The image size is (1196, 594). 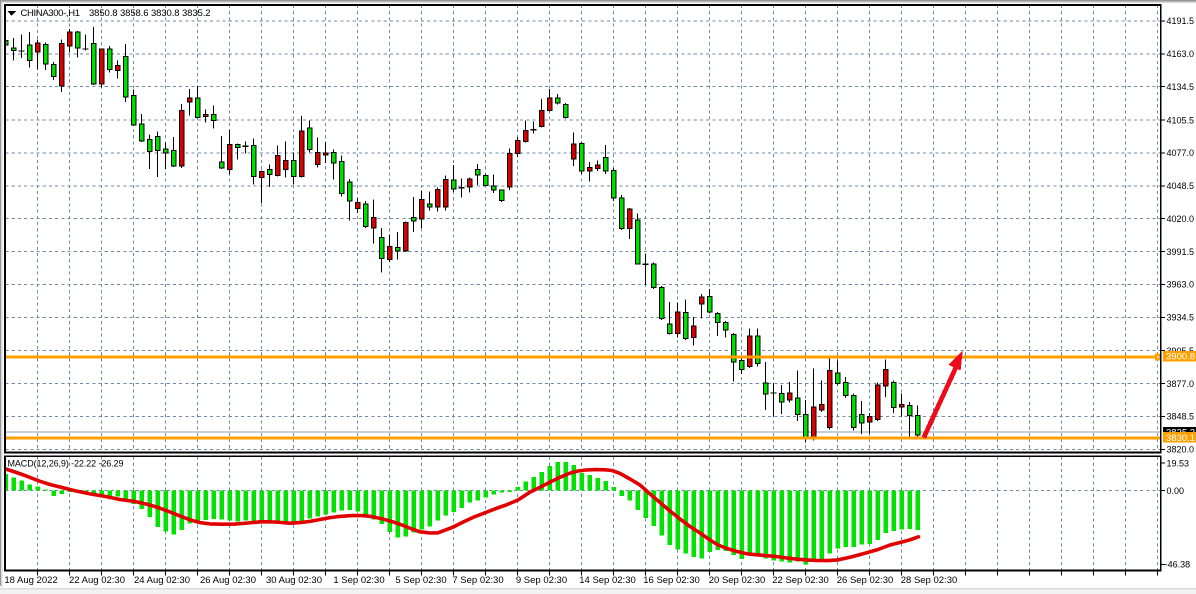 What do you see at coordinates (162, 580) in the screenshot?
I see `svg-text: 24 Aug 02:30` at bounding box center [162, 580].